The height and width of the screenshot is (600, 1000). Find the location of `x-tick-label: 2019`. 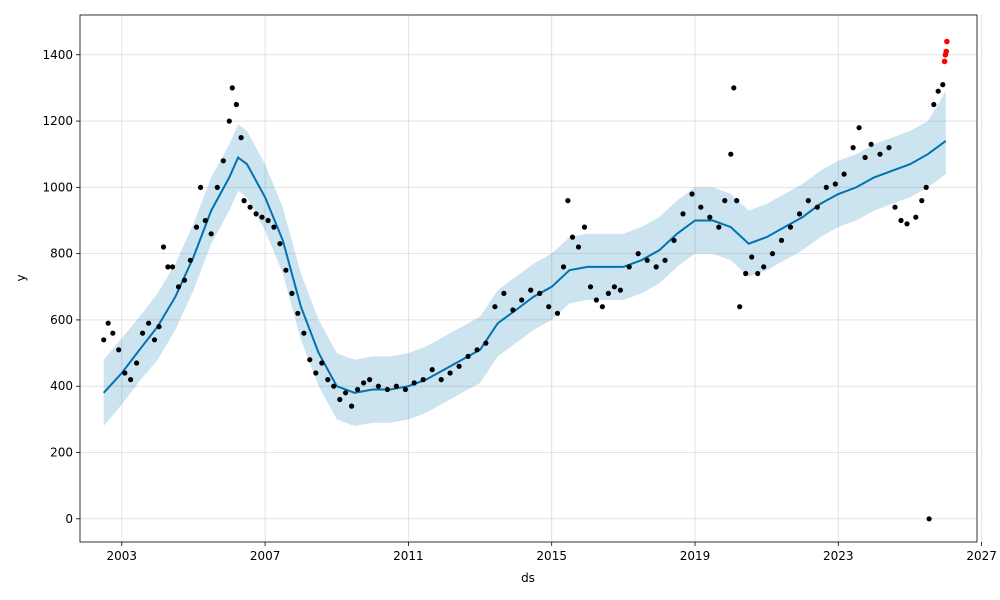

x-tick-label: 2019 is located at coordinates (695, 556).